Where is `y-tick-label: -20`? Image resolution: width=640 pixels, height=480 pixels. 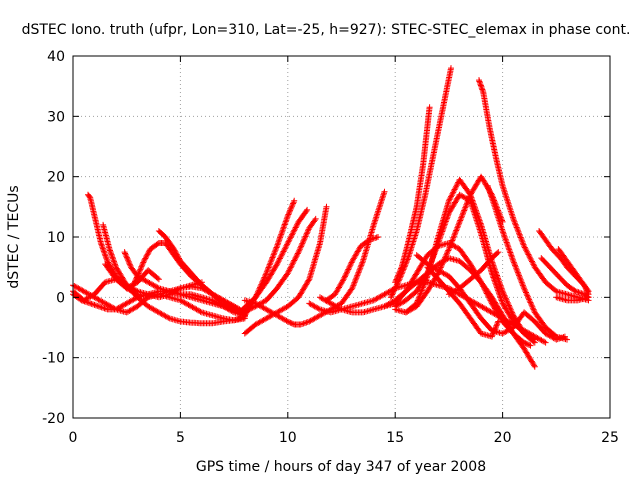 y-tick-label: -20 is located at coordinates (53, 419).